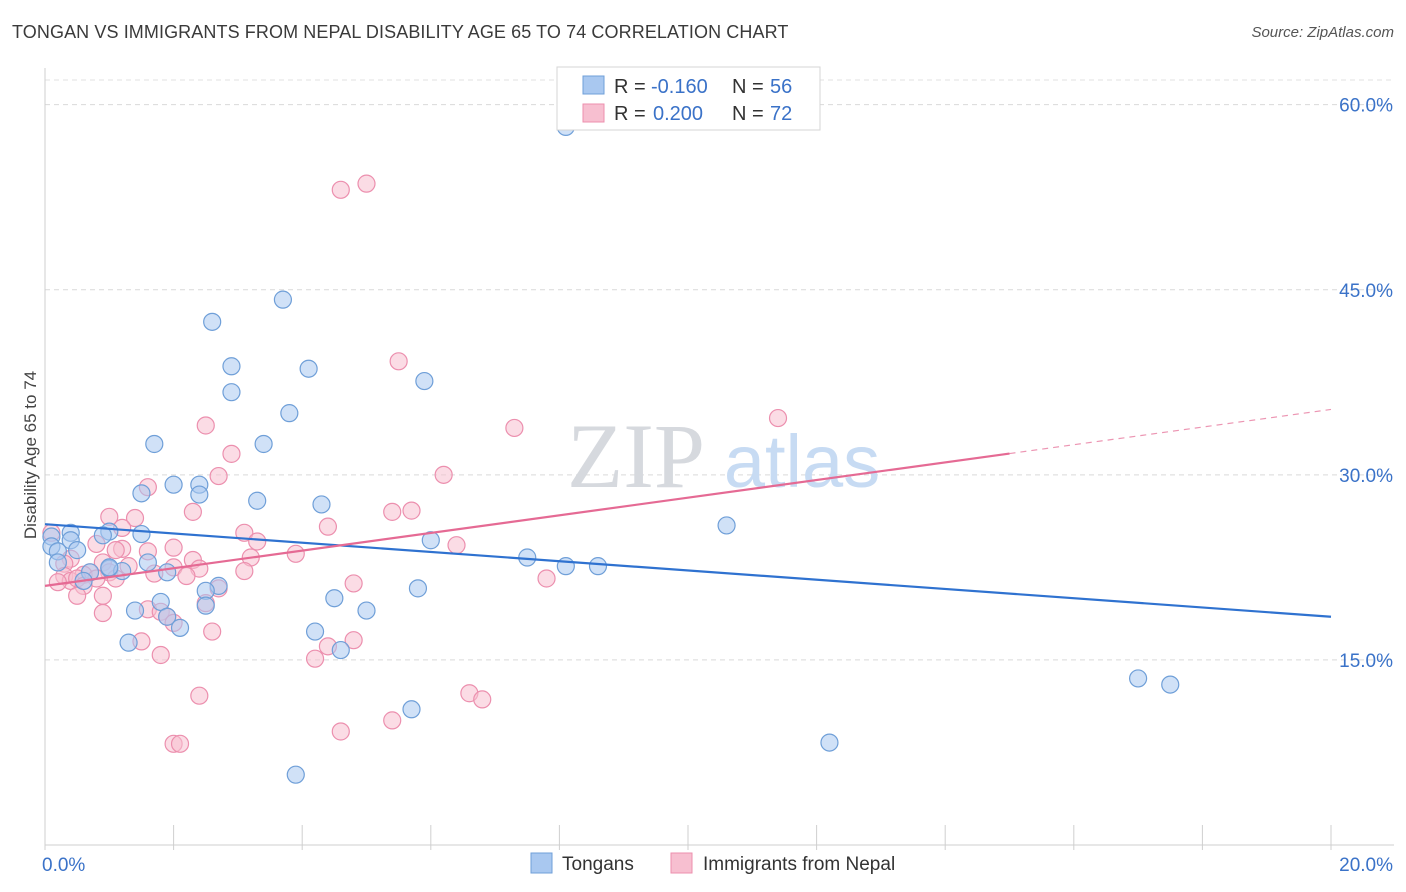  Describe the element at coordinates (799, 864) in the screenshot. I see `legend-label-nepal: Immigrants from Nepal` at that location.